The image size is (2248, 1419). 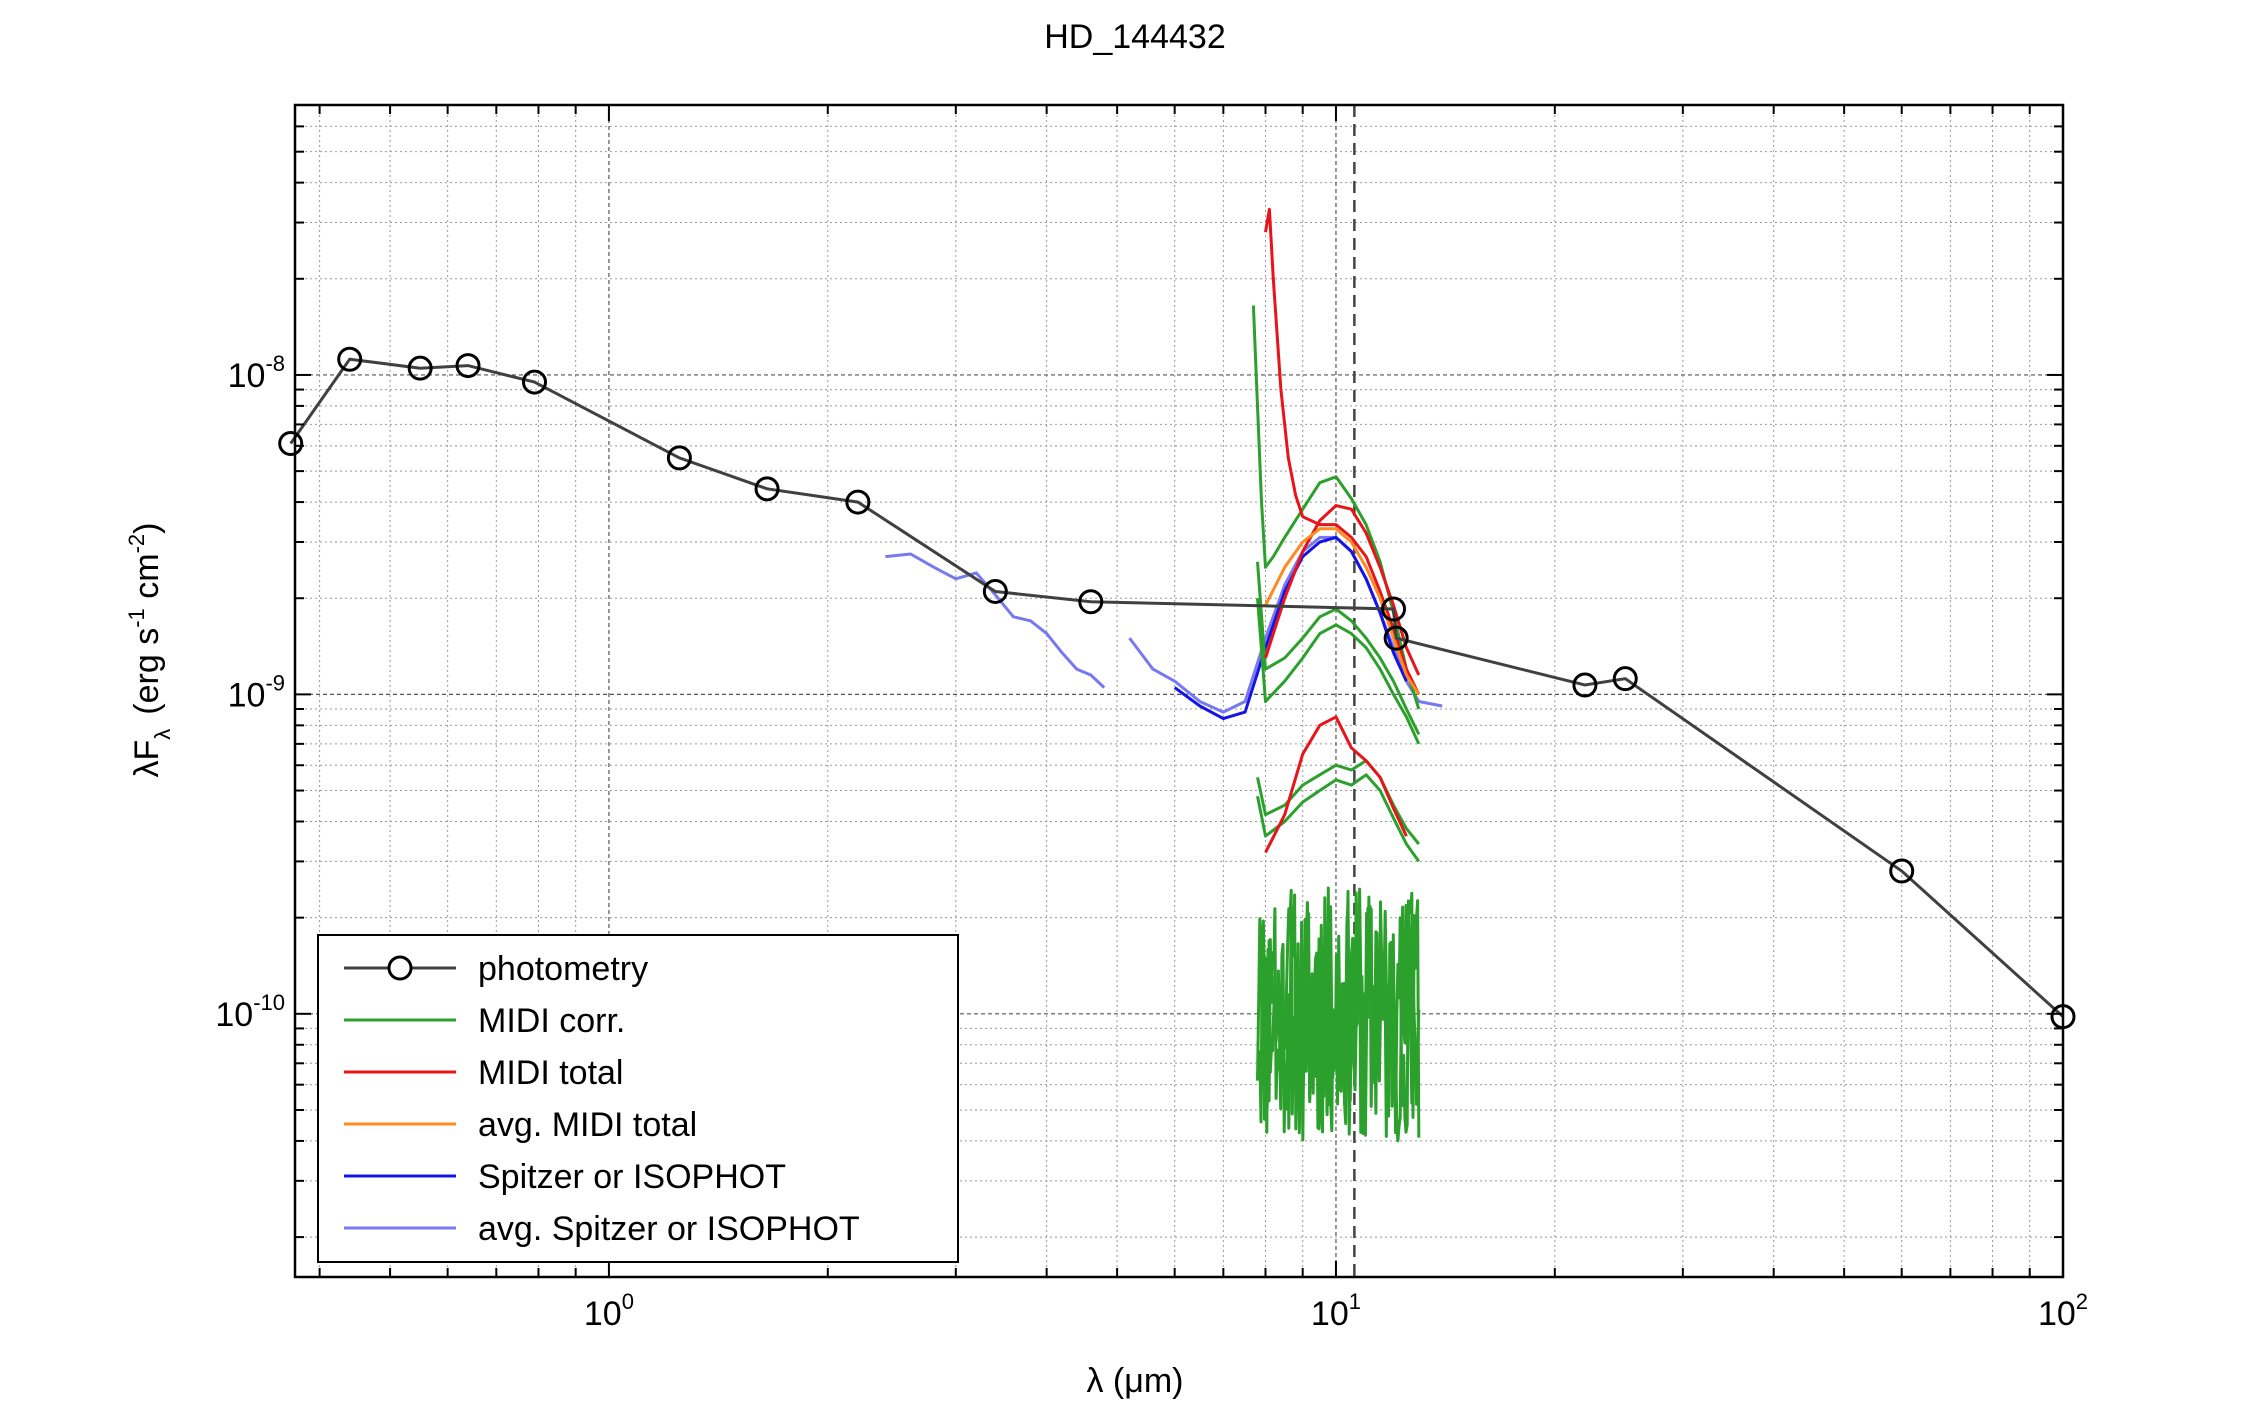 I want to click on y-tick-exponent: -10, so click(x=269, y=1002).